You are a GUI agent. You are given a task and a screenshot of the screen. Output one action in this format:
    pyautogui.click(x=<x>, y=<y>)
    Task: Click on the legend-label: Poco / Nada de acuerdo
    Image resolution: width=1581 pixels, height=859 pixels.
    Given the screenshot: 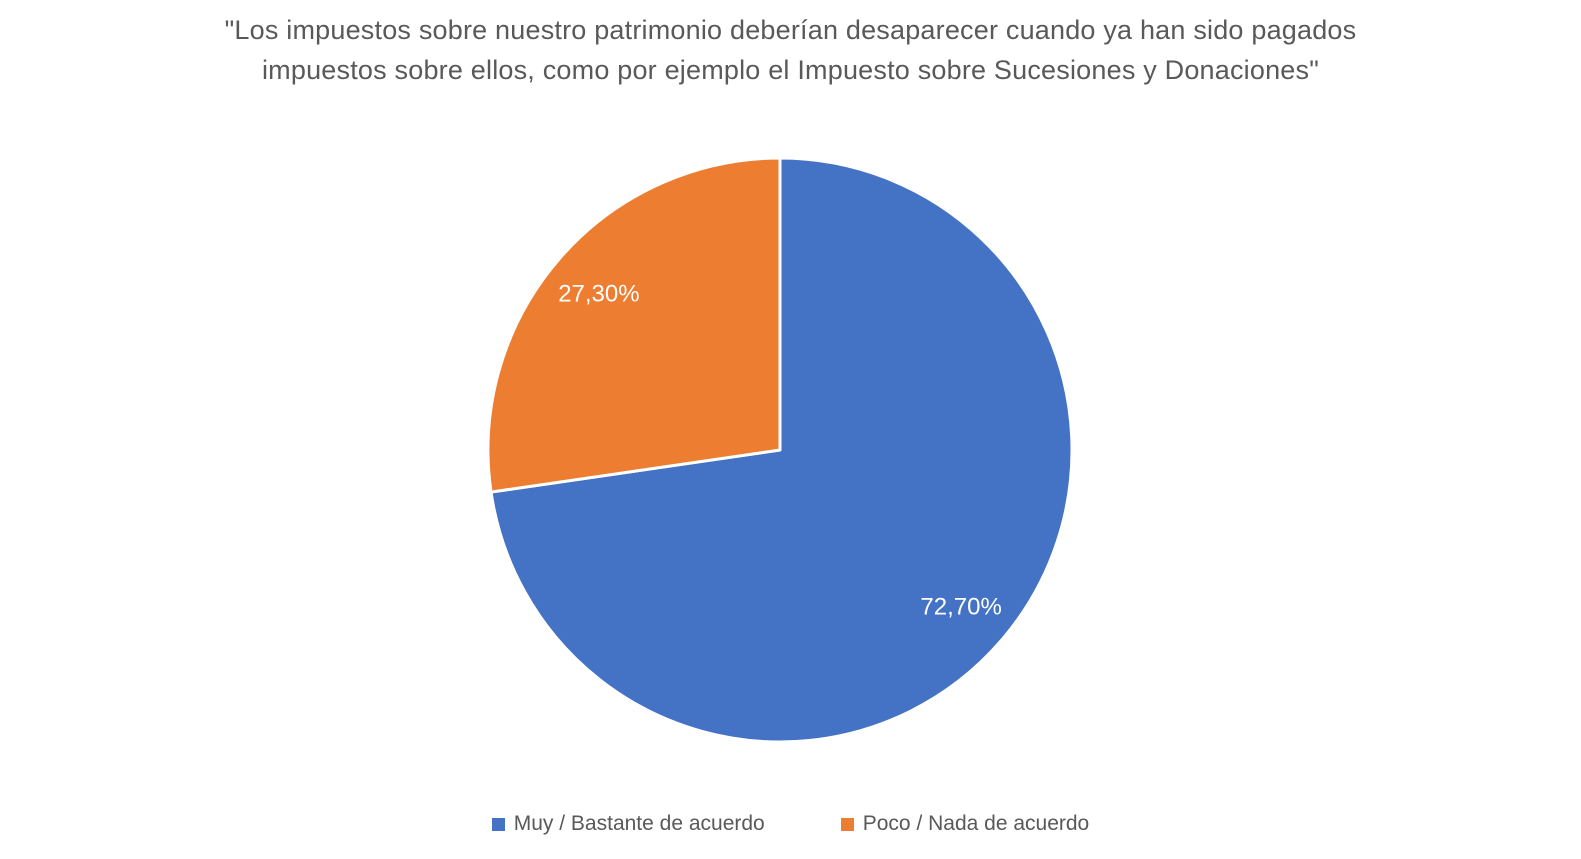 What is the action you would take?
    pyautogui.click(x=976, y=823)
    